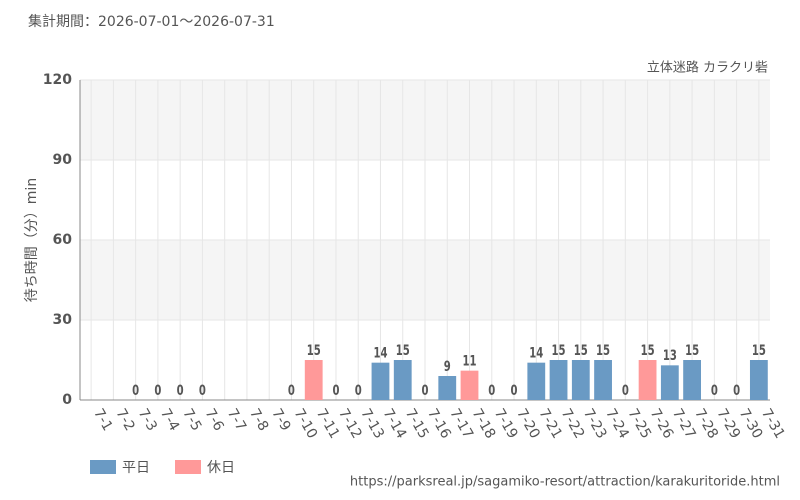  I want to click on data-label: 11, so click(470, 360).